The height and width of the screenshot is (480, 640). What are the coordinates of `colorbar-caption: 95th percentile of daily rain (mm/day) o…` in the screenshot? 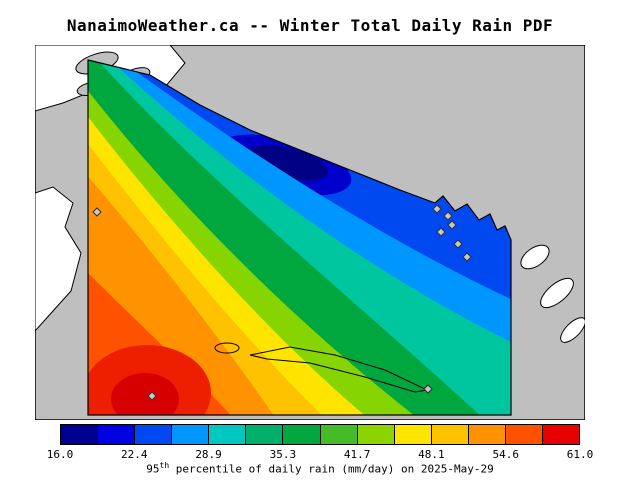 It's located at (320, 468).